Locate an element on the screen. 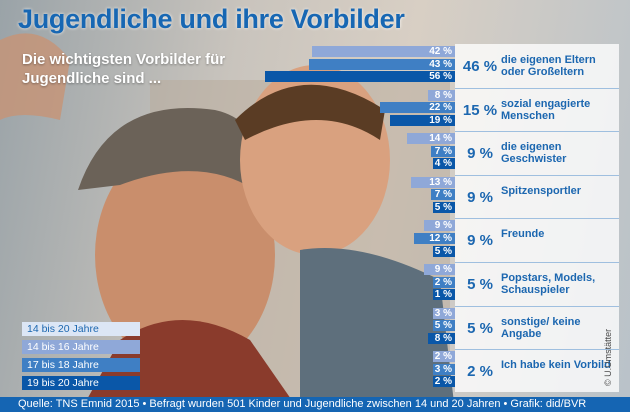 The width and height of the screenshot is (630, 412). category-label: sozial engagierte Menschen is located at coordinates (546, 109).